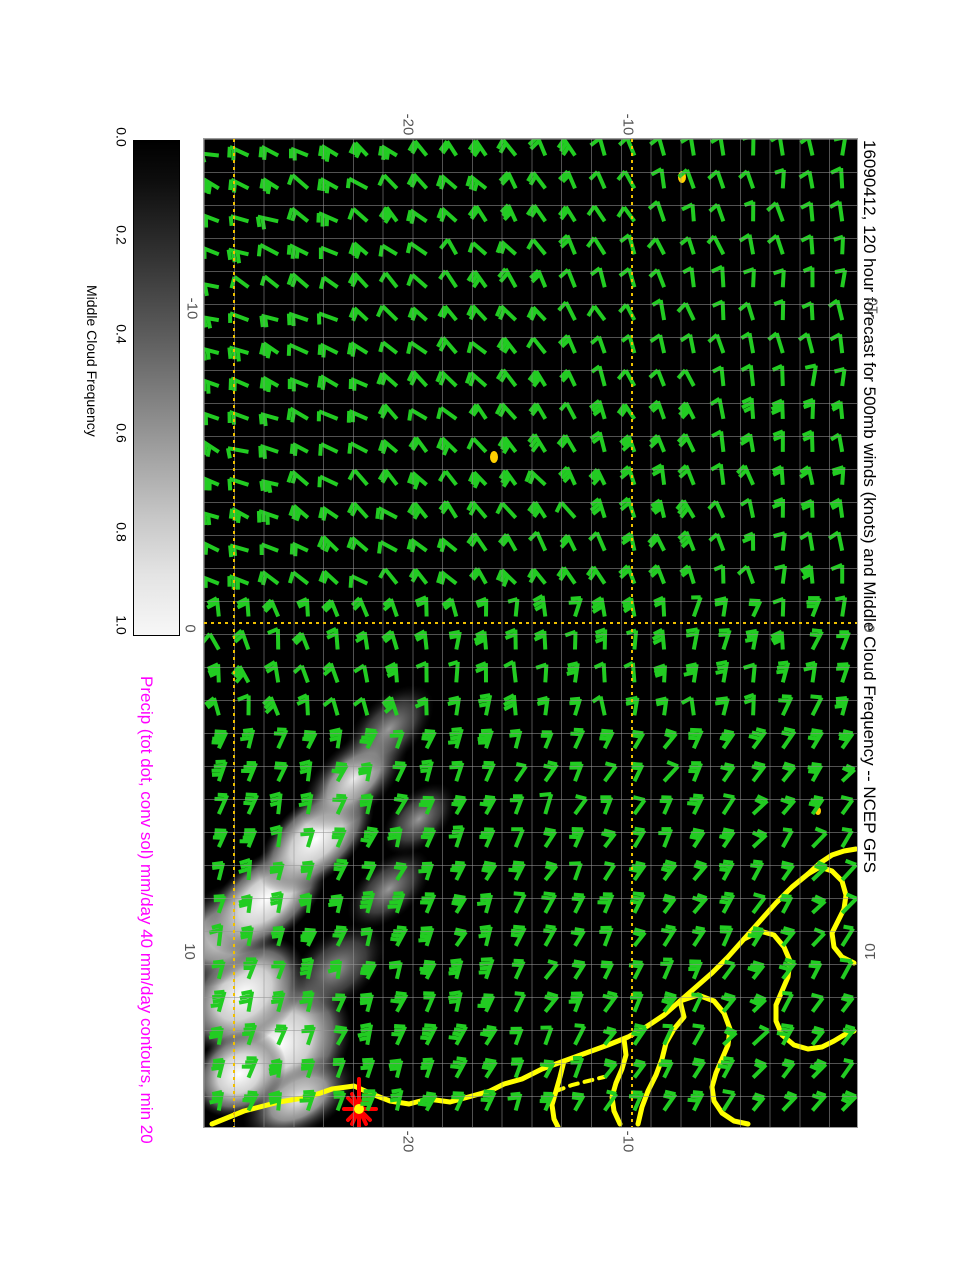 The width and height of the screenshot is (978, 1265). What do you see at coordinates (92, 361) in the screenshot?
I see `colorbar-axis-label: Middle Cloud Frequency` at bounding box center [92, 361].